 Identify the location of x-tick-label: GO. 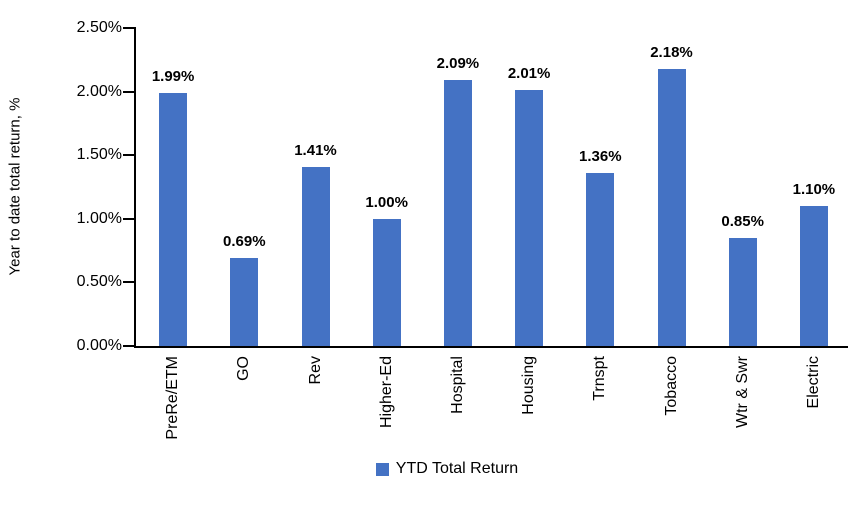
(244, 368).